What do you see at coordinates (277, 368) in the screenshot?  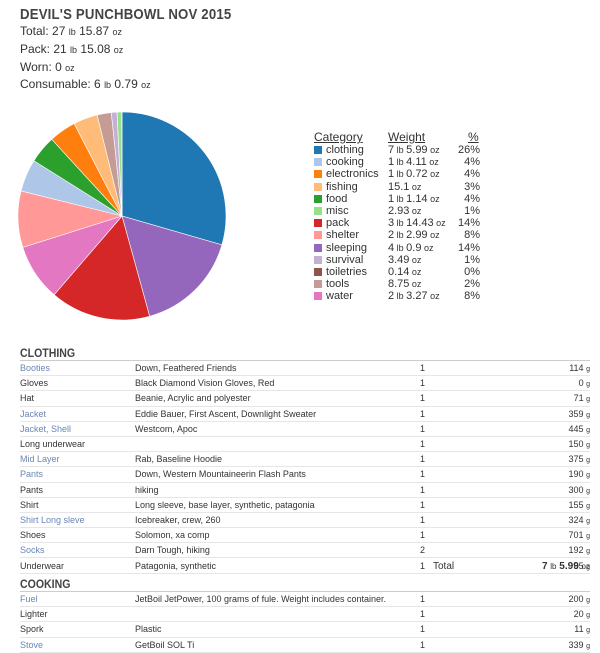 I see `item-description: Down, Feathered Friends` at bounding box center [277, 368].